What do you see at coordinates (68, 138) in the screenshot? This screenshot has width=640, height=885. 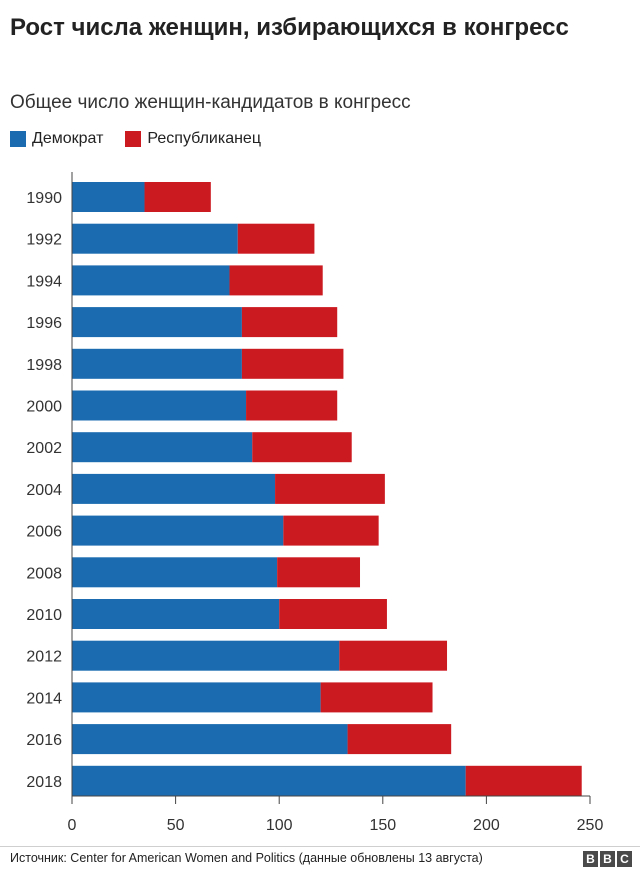 I see `legend-label-democrat: Демократ` at bounding box center [68, 138].